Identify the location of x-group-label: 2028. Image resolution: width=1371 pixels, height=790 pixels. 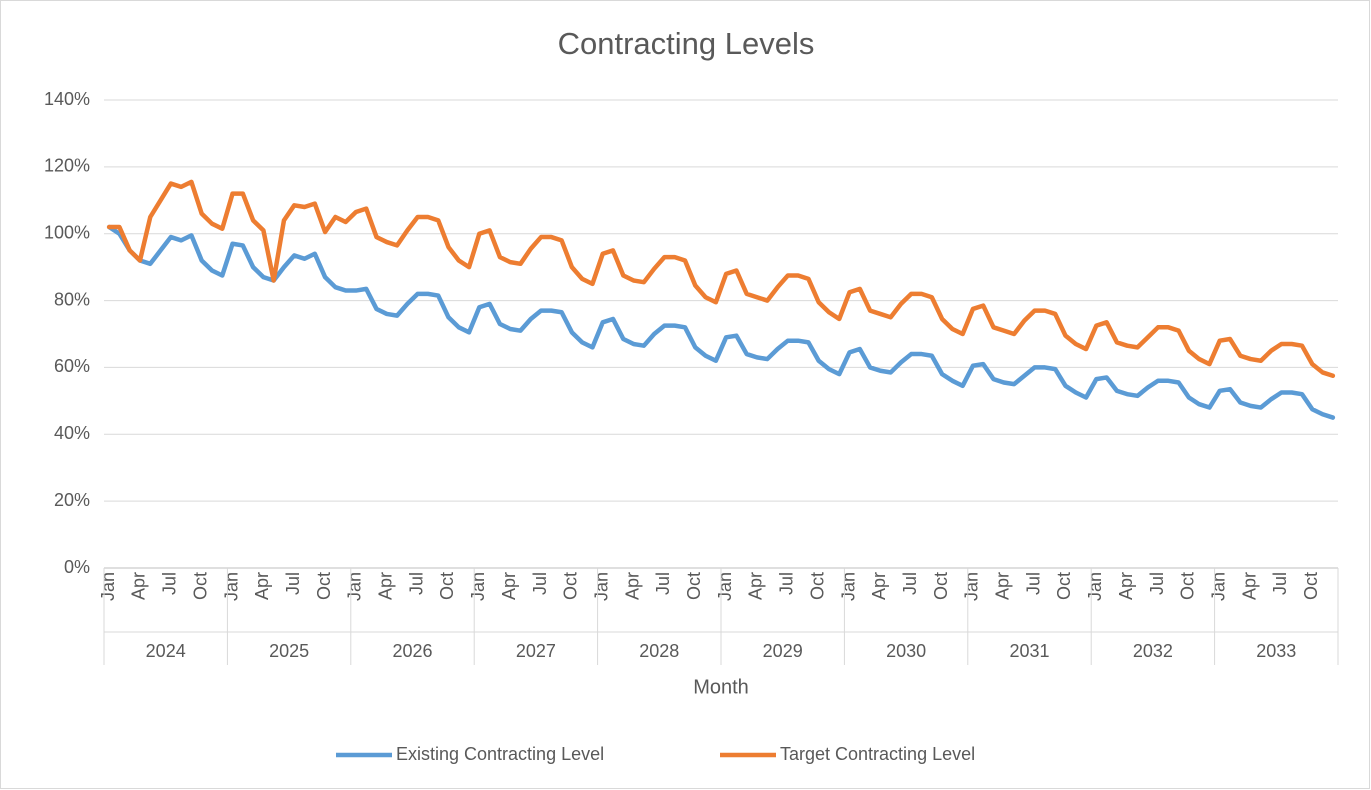
(659, 651).